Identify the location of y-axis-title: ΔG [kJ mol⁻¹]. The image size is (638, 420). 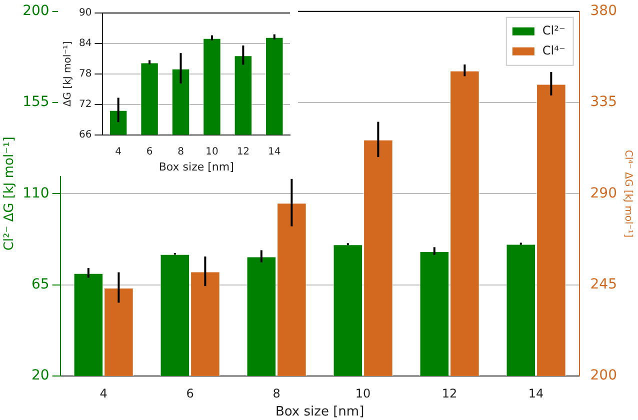
(68, 74).